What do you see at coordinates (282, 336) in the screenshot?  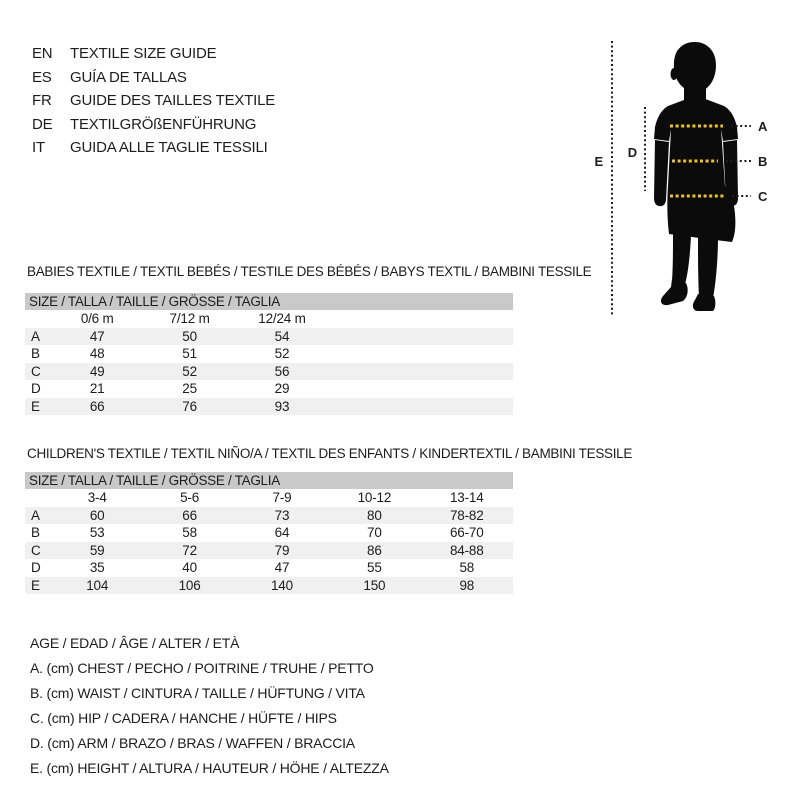 I see `table-cell: 54` at bounding box center [282, 336].